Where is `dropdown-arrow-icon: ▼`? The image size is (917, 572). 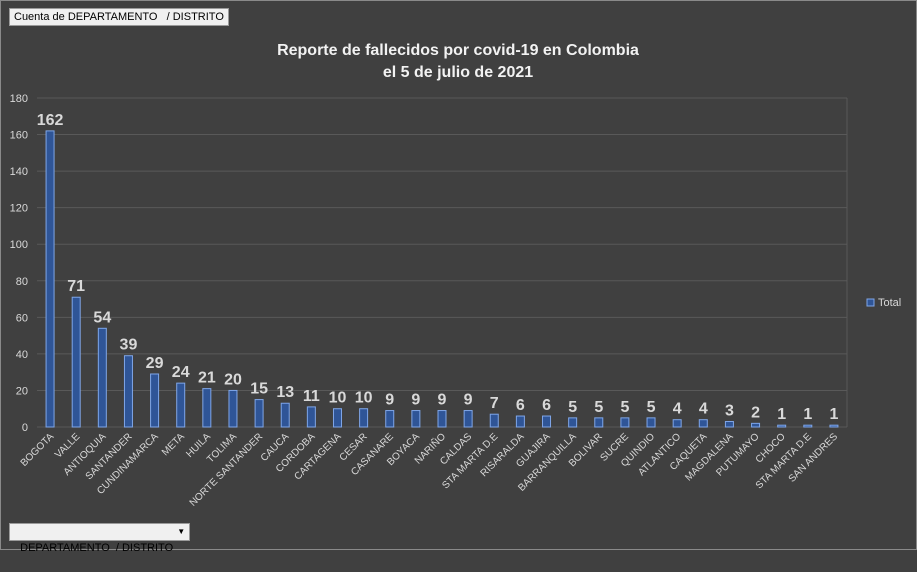 dropdown-arrow-icon: ▼ is located at coordinates (181, 531).